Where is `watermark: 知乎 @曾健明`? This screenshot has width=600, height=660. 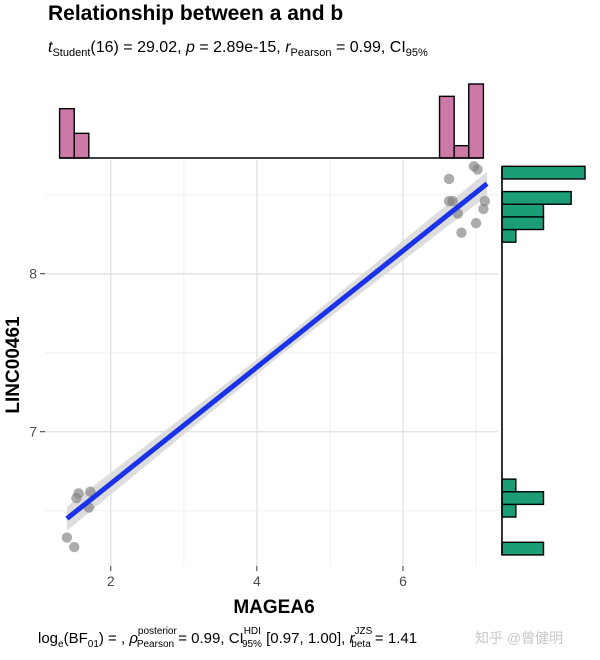 watermark: 知乎 @曾健明 is located at coordinates (519, 638).